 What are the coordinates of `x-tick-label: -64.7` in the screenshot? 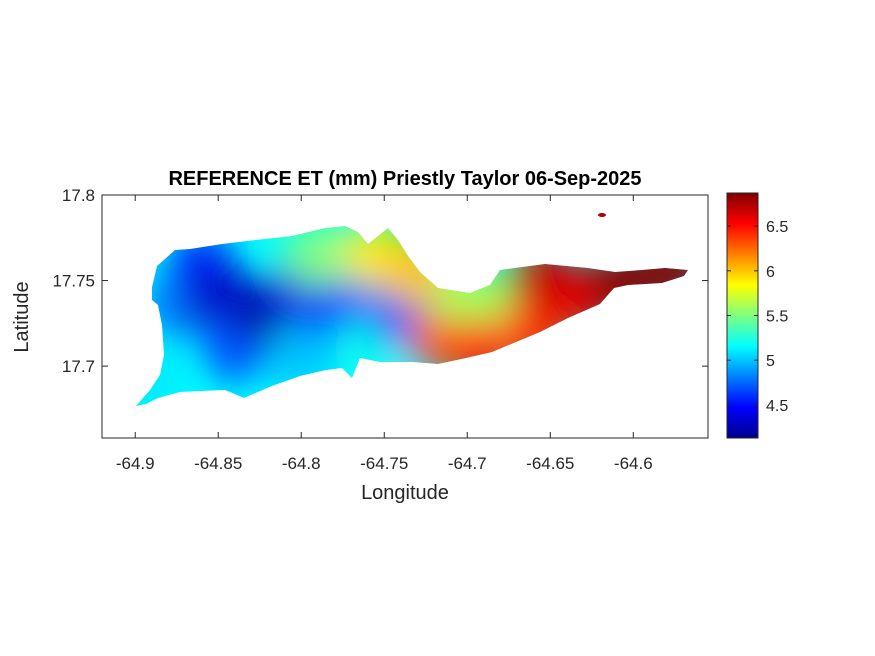 It's located at (467, 463).